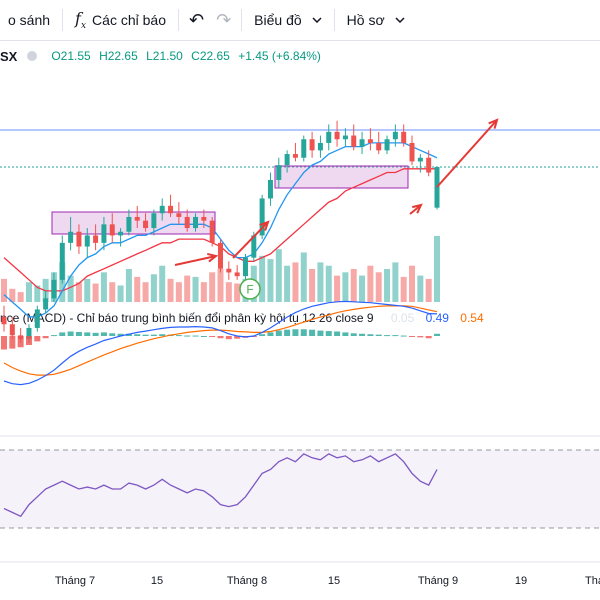 Image resolution: width=600 pixels, height=600 pixels. I want to click on redo-icon: ↷, so click(224, 19).